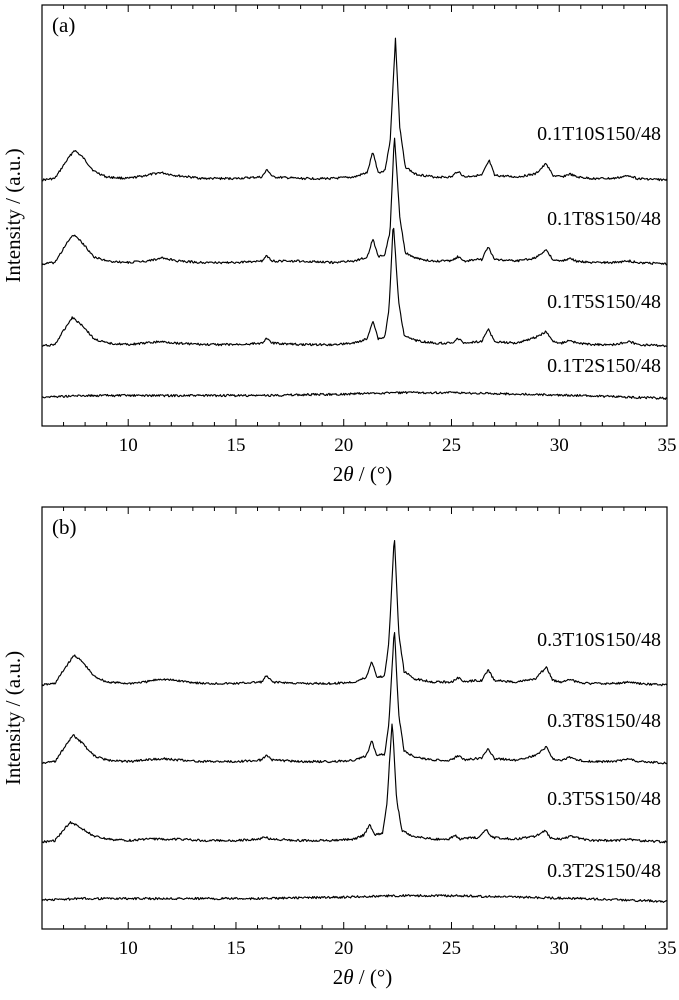 Image resolution: width=679 pixels, height=1000 pixels. I want to click on series-label: 0.3T10S150/48, so click(599, 640).